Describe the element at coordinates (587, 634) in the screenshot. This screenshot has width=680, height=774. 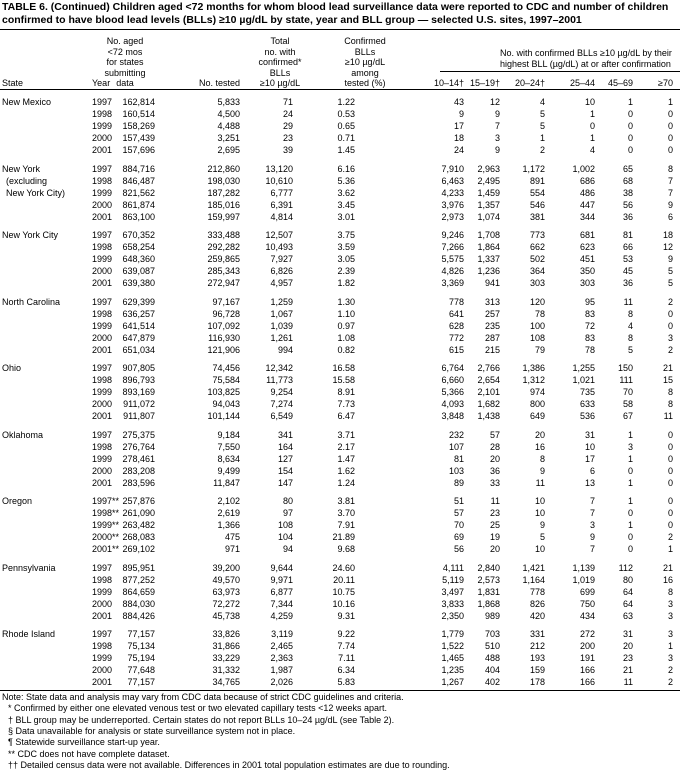
I see `number-cell: 272` at that location.